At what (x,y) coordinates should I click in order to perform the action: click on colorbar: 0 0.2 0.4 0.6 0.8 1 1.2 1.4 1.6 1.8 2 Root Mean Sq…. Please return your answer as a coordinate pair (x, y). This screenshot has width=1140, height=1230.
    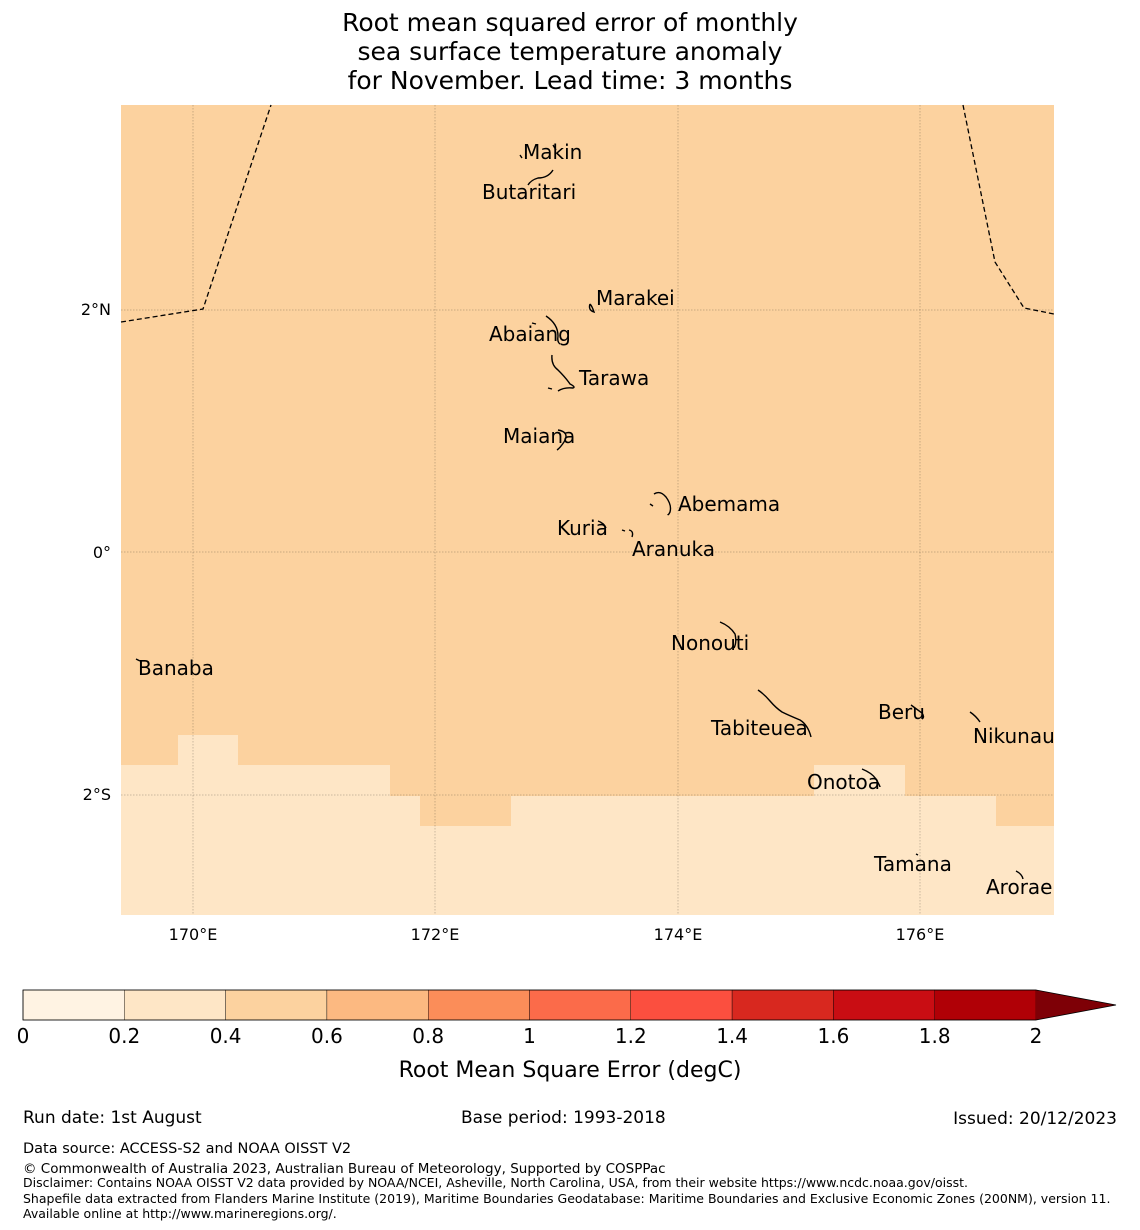
    Looking at the image, I should click on (567, 1036).